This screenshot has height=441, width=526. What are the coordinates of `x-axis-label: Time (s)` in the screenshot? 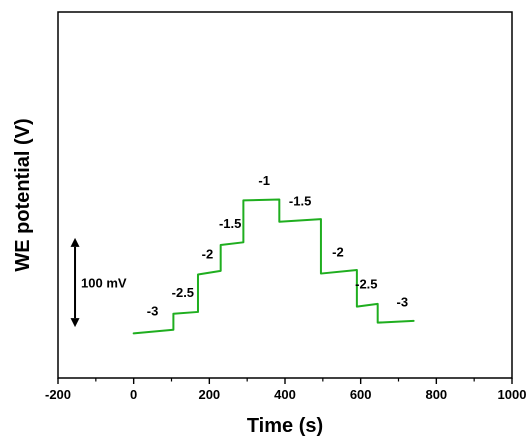 It's located at (285, 425).